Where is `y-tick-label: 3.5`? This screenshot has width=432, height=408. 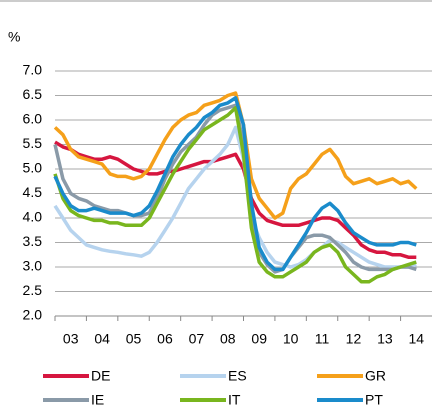
y-tick-label: 3.5 is located at coordinates (33, 241).